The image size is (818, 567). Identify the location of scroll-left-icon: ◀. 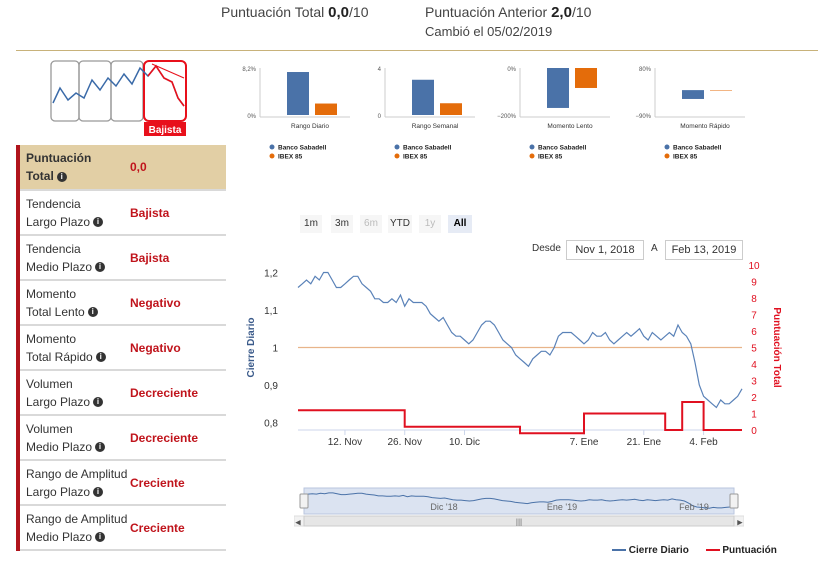
(298, 523).